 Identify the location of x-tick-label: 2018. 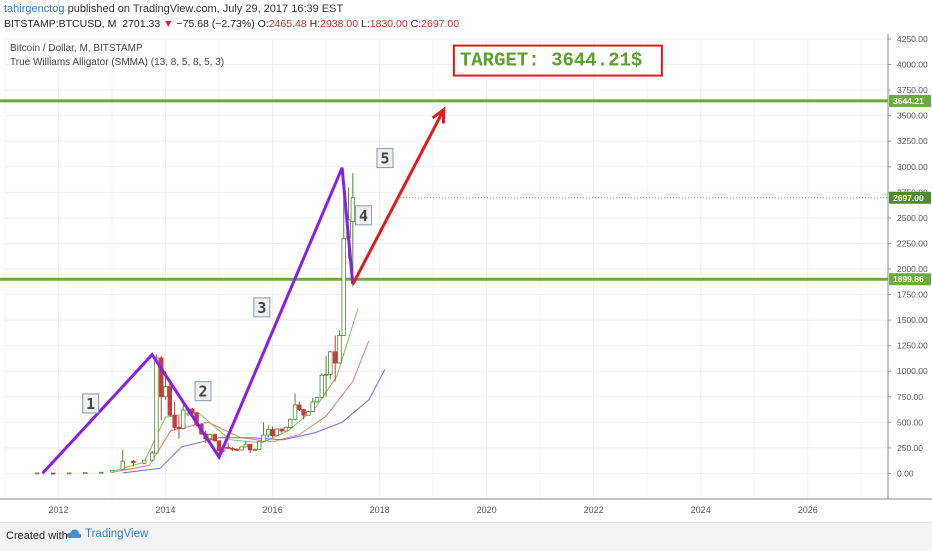
(380, 510).